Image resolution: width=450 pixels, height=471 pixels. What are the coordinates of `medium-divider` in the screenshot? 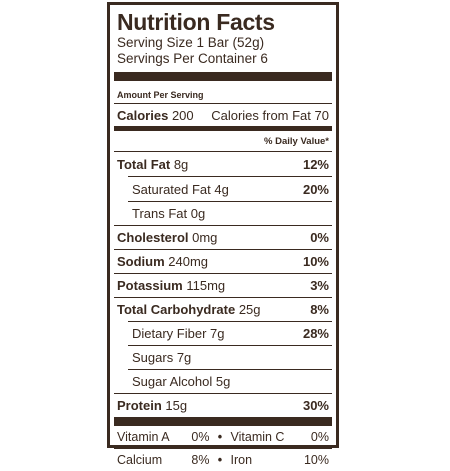 It's located at (223, 128).